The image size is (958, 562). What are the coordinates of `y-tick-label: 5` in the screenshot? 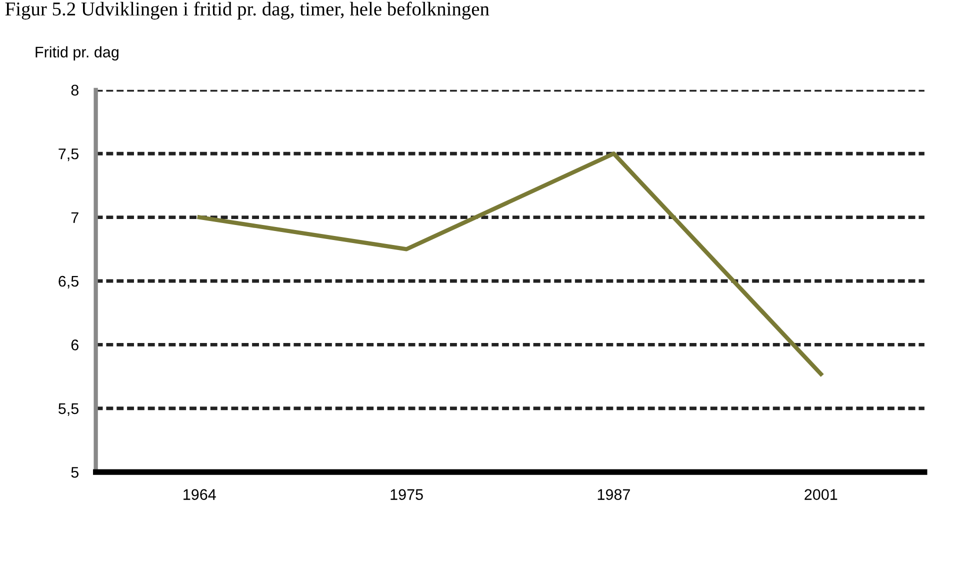 It's located at (74, 472).